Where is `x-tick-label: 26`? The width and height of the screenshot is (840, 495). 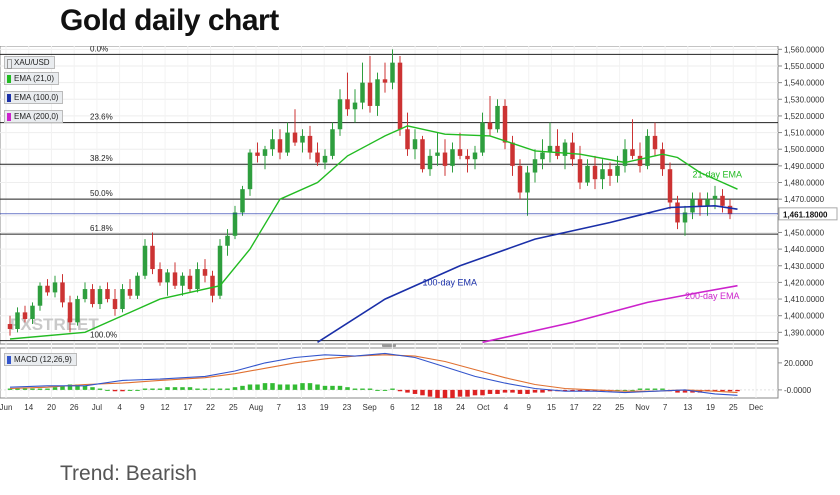 x-tick-label: 26 is located at coordinates (74, 407).